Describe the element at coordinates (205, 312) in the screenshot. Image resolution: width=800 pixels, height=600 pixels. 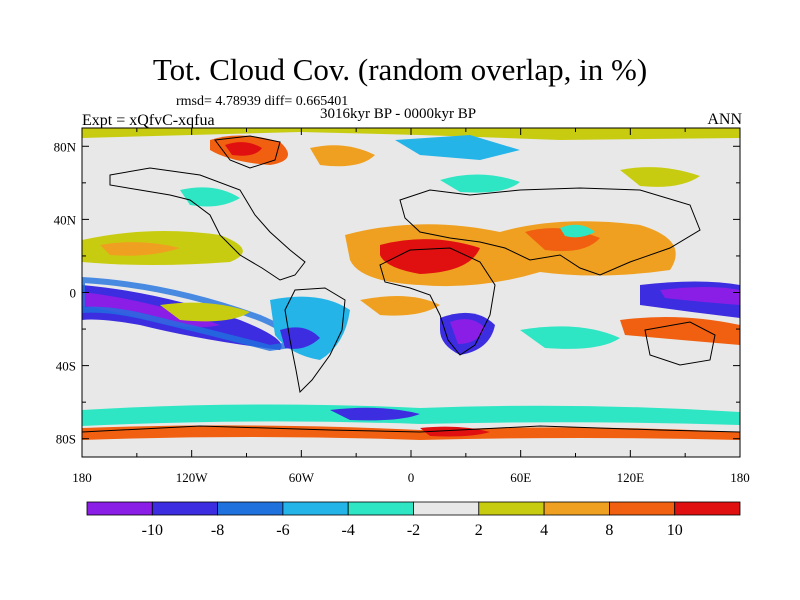
I see `south-pacific-positive` at that location.